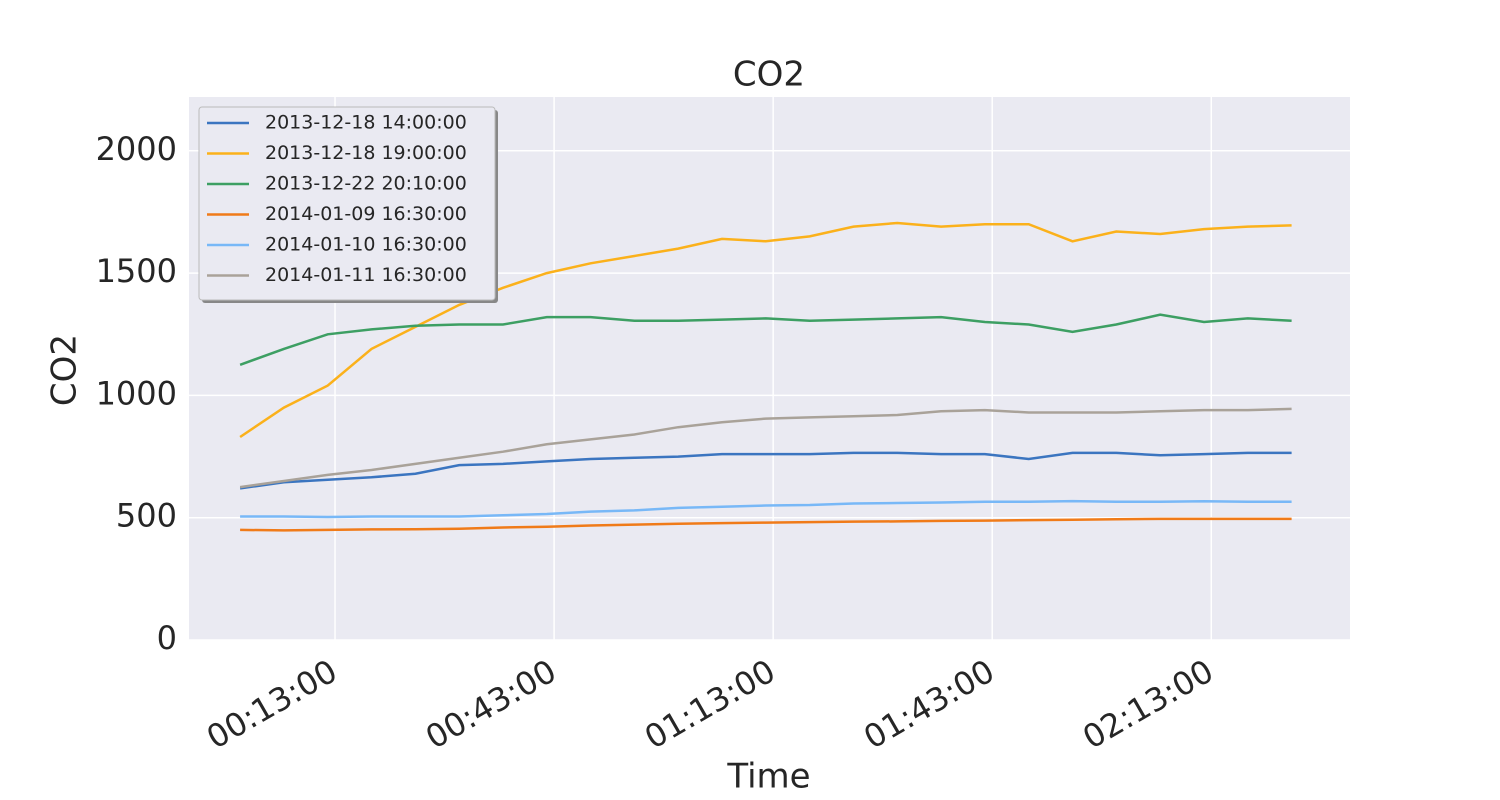 The height and width of the screenshot is (800, 1500). Describe the element at coordinates (146, 516) in the screenshot. I see `y-tick-label: 500` at that location.